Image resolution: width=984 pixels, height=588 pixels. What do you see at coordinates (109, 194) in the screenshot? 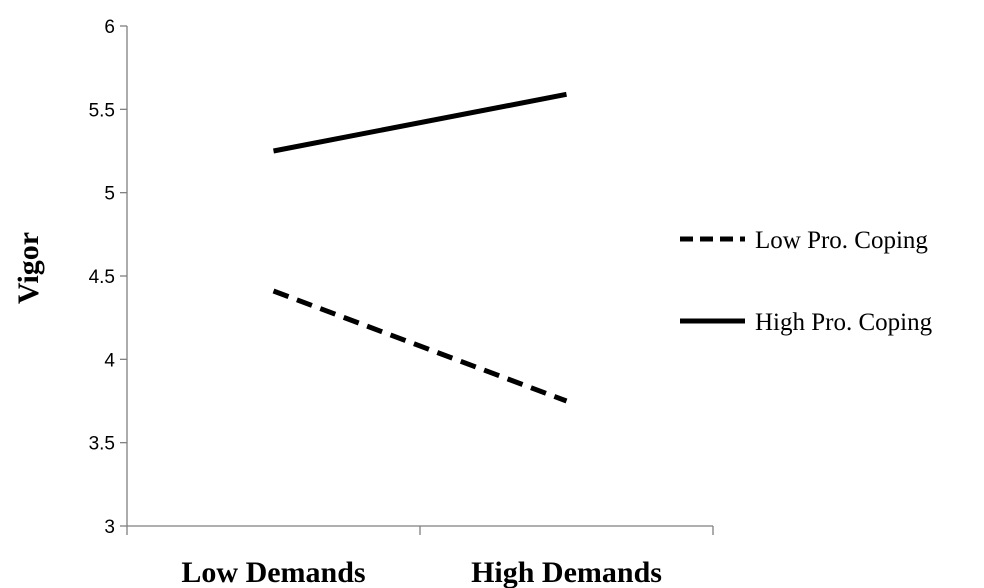
I see `y-tick-label: 5` at bounding box center [109, 194].